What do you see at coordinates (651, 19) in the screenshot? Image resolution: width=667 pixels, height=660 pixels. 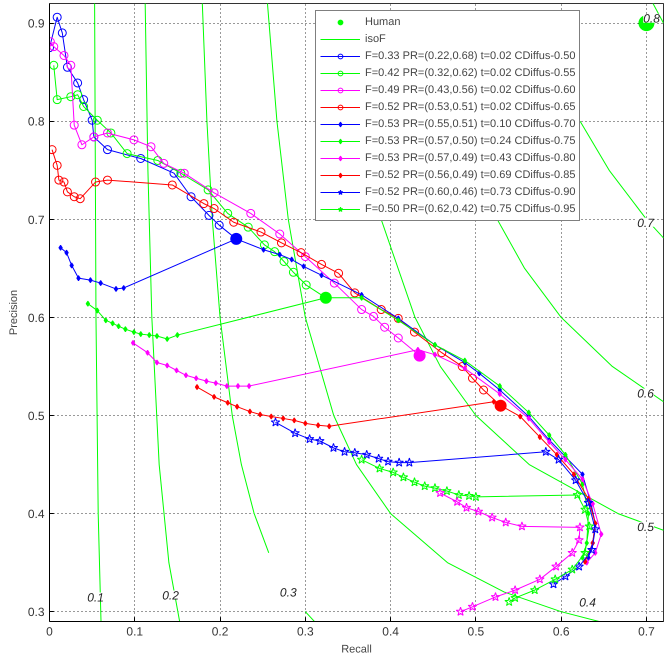 I see `annotation: 0.8` at bounding box center [651, 19].